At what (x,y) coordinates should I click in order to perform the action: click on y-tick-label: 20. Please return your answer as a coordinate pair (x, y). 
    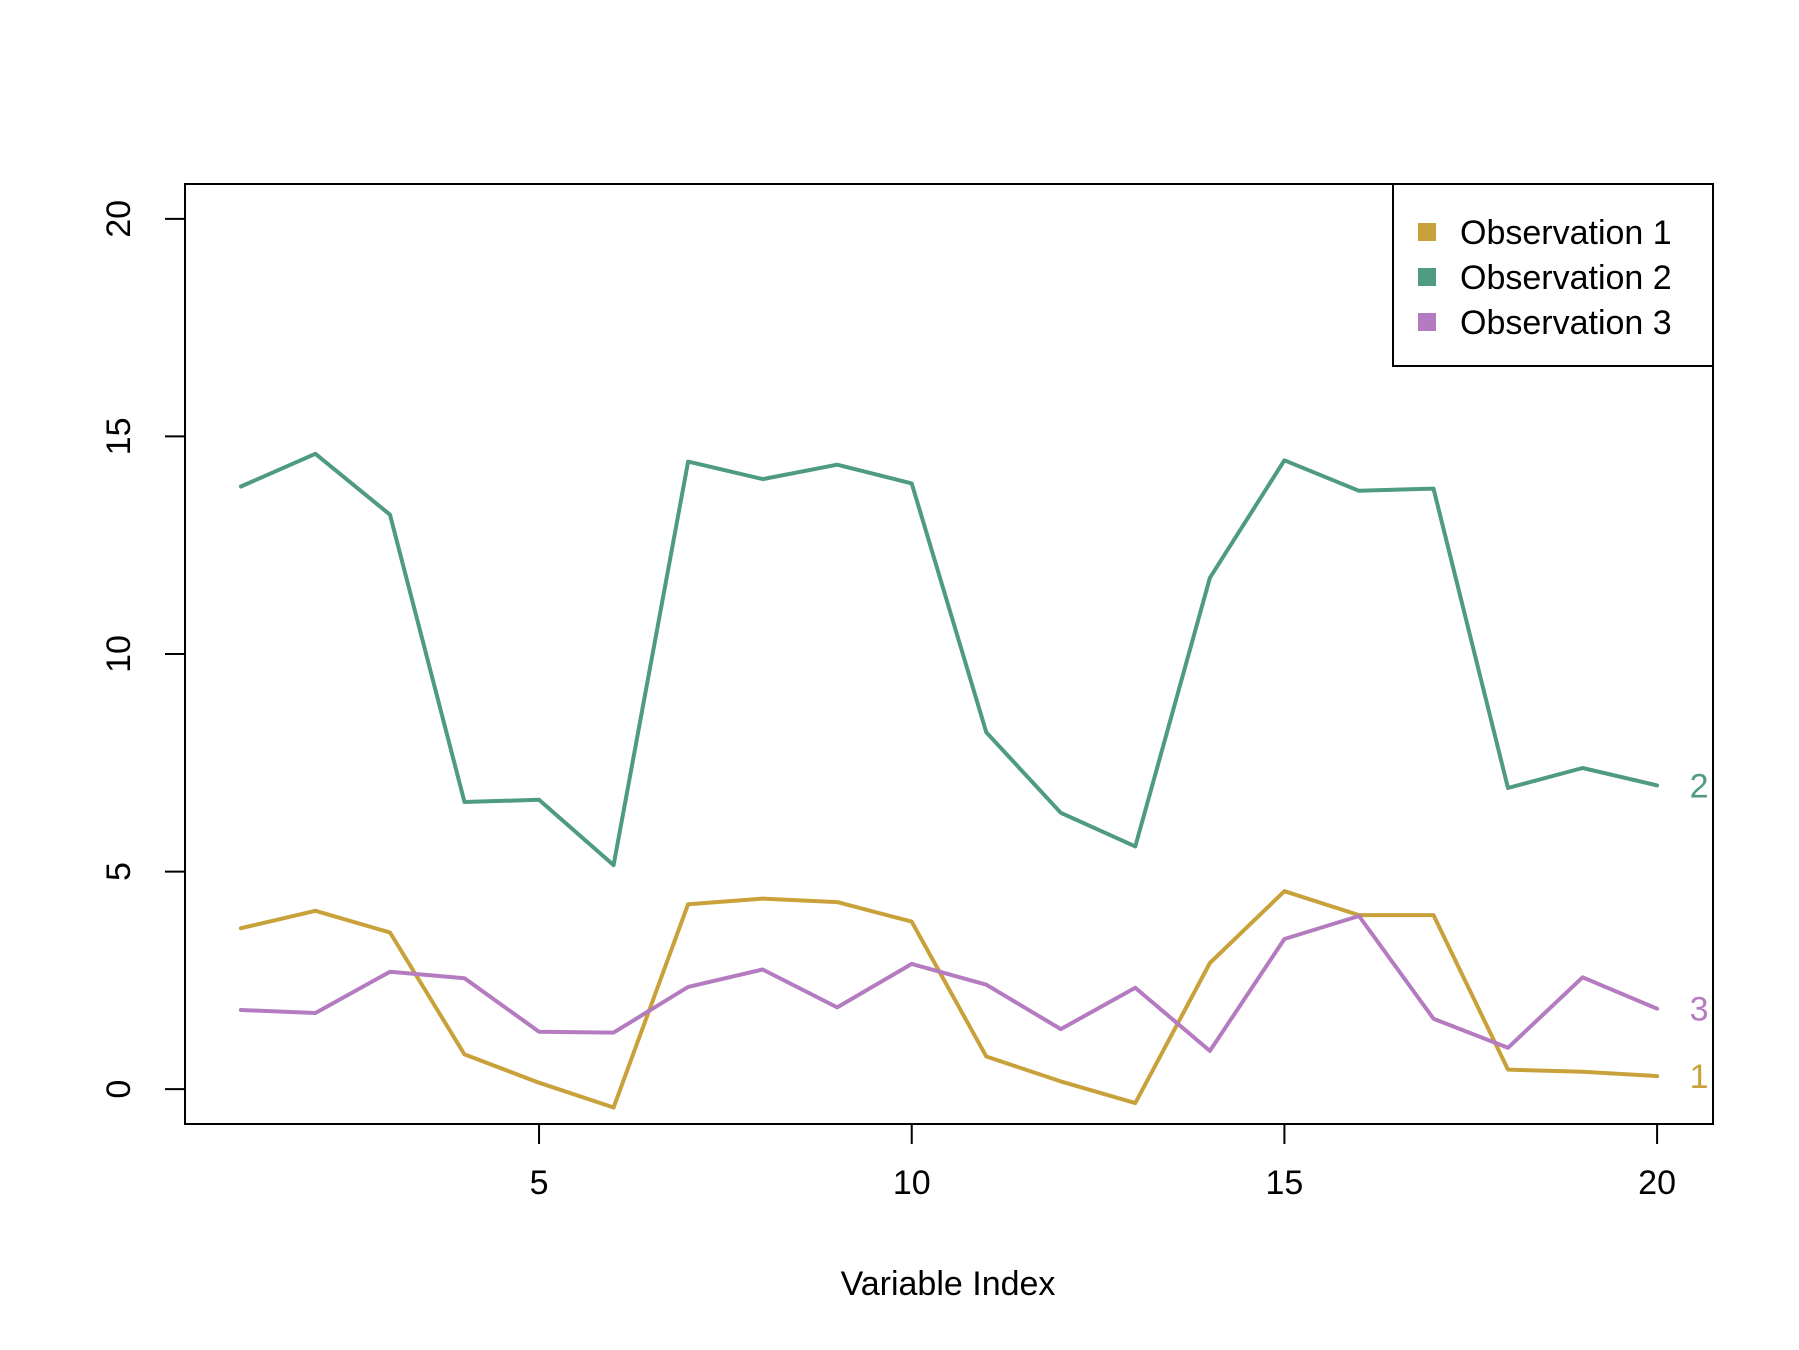
    Looking at the image, I should click on (119, 219).